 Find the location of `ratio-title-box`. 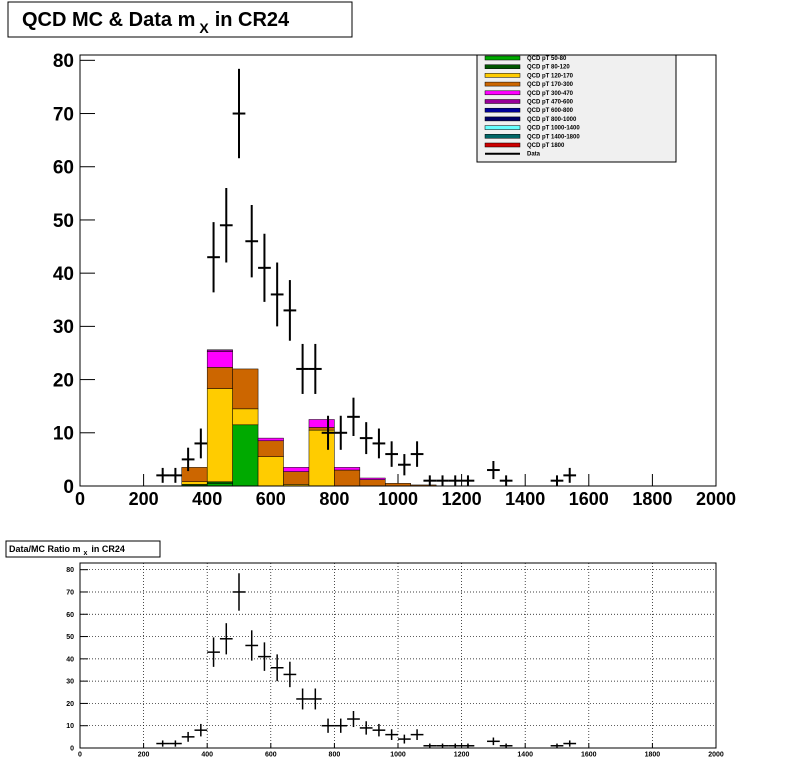

ratio-title-box is located at coordinates (83, 549).